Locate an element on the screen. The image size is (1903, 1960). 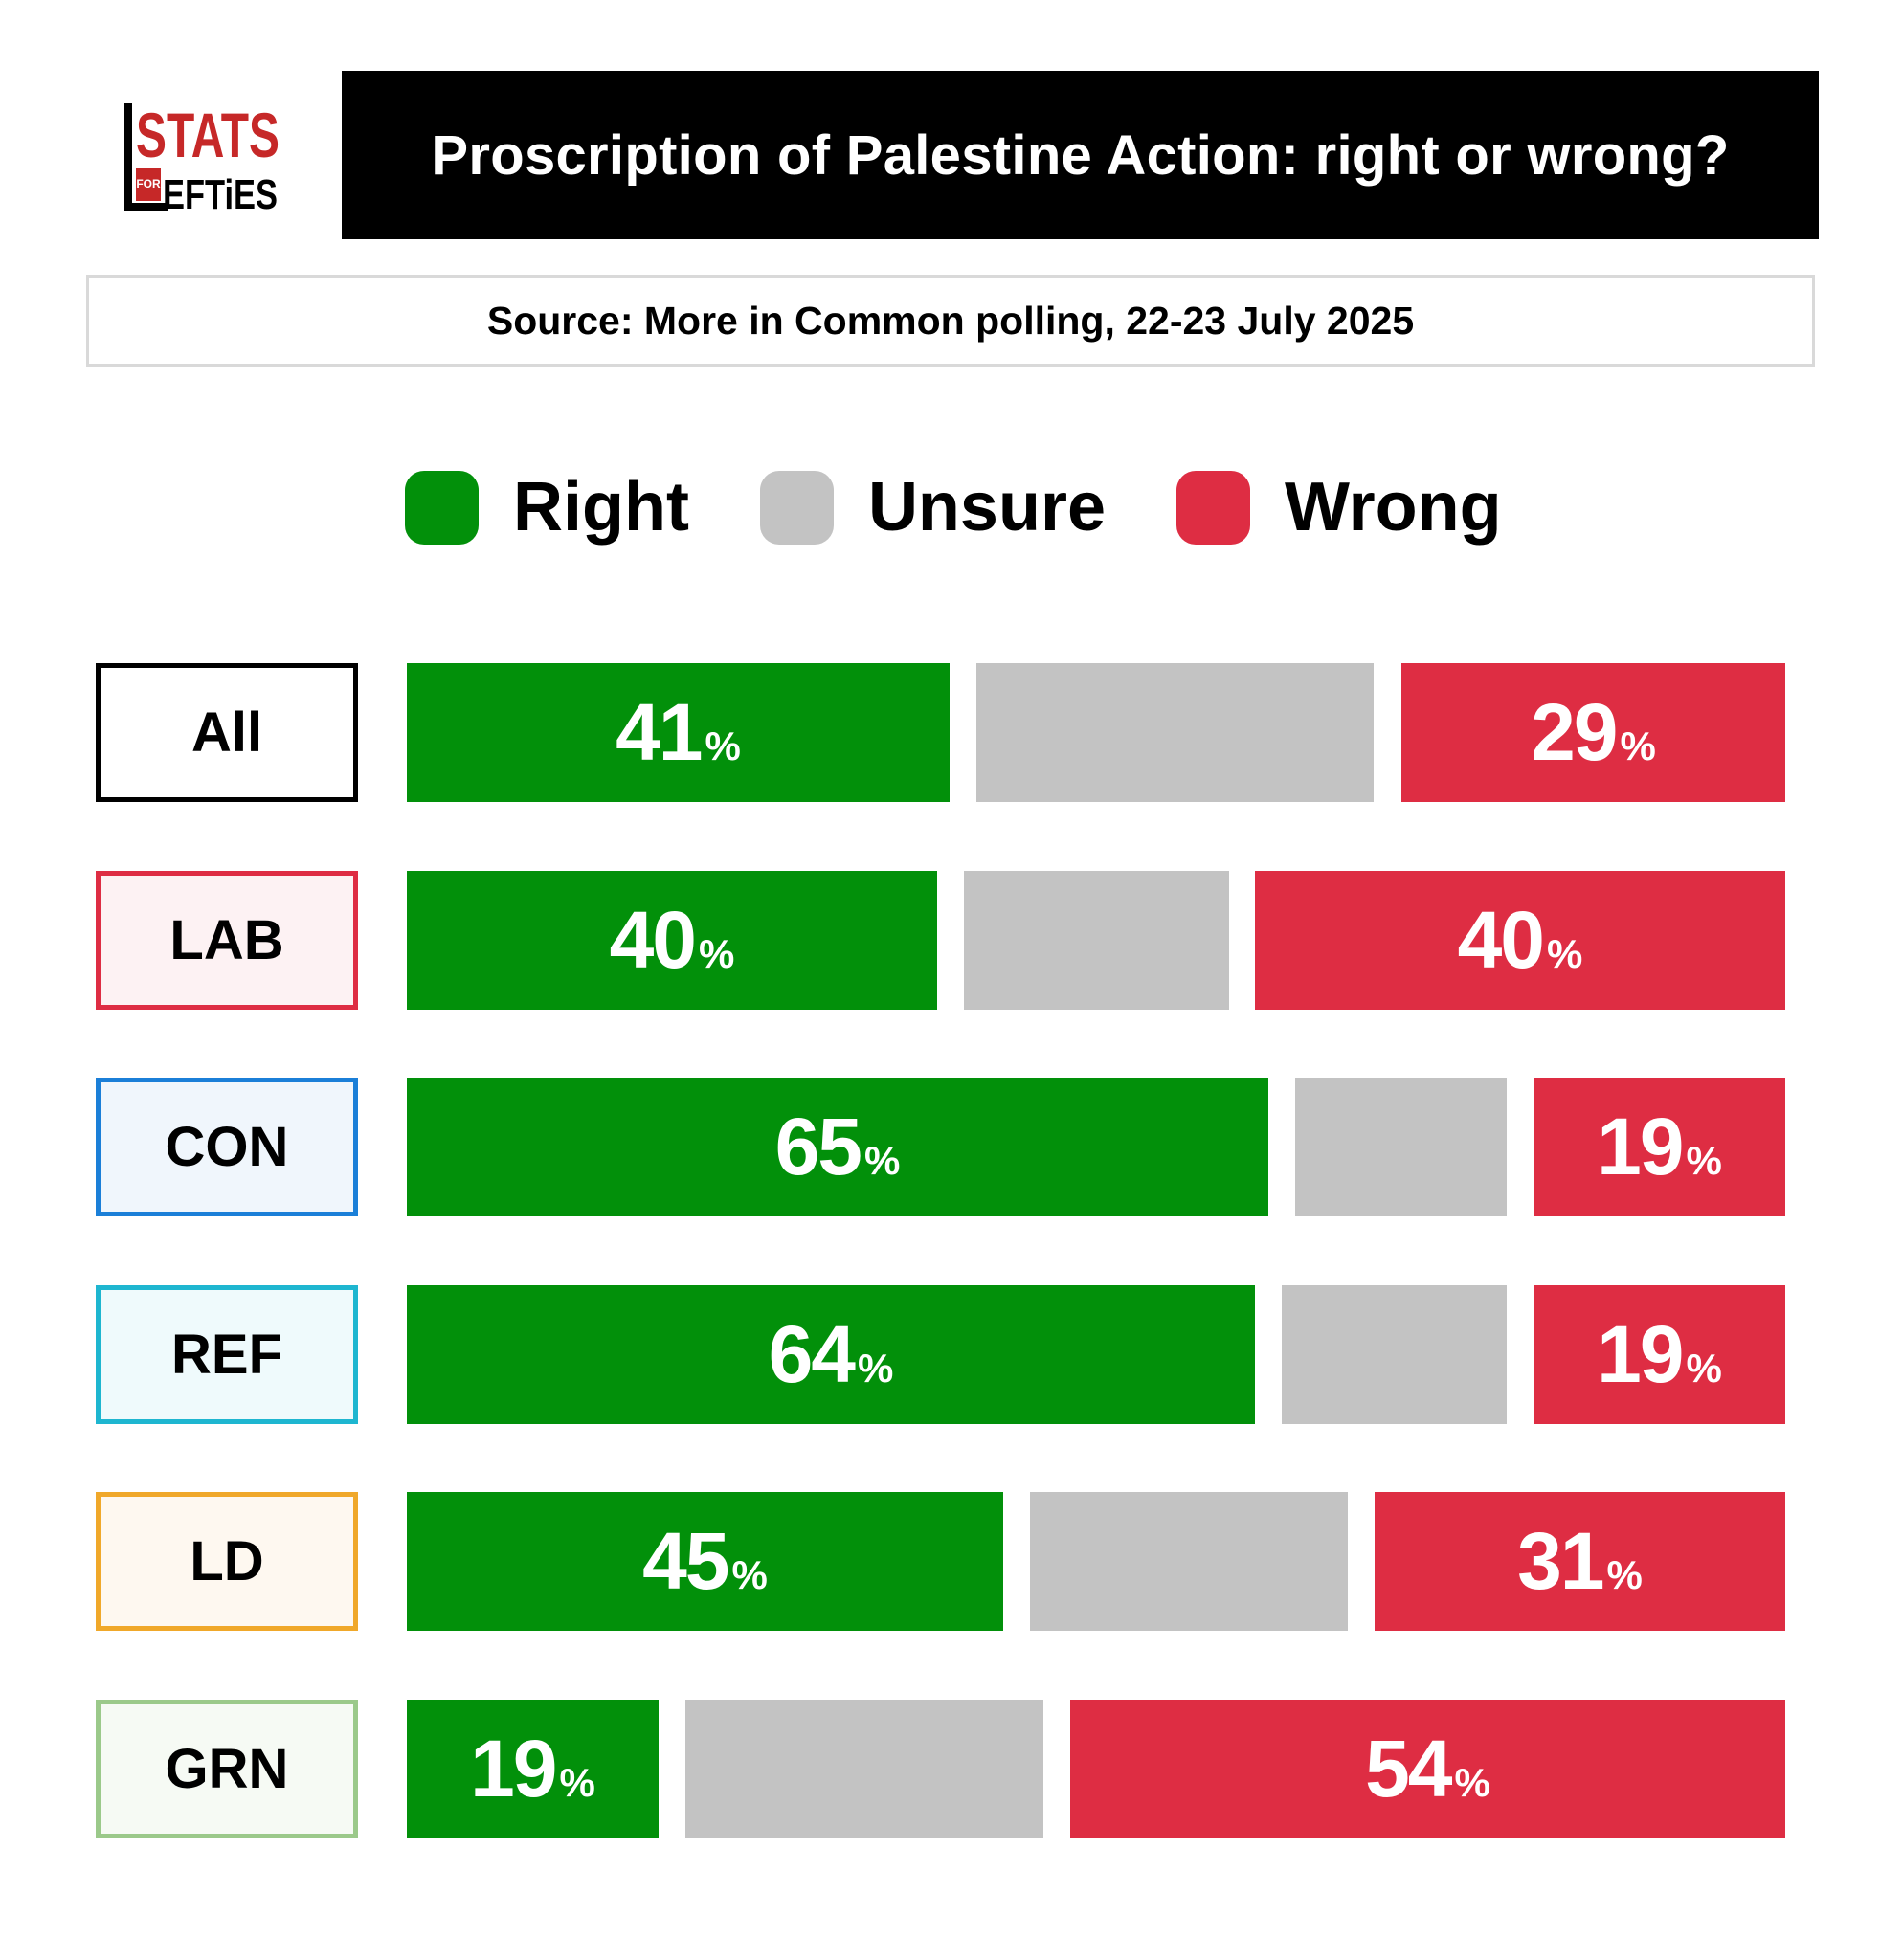
legend-item-right: Right is located at coordinates (547, 507).